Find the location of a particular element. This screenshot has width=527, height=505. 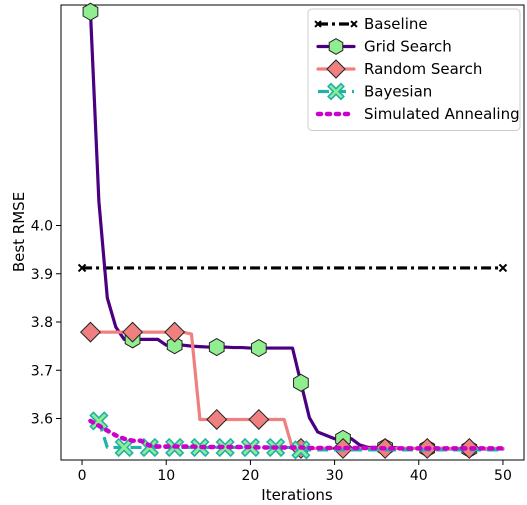

x-tick-label-0: 0 is located at coordinates (82, 476).